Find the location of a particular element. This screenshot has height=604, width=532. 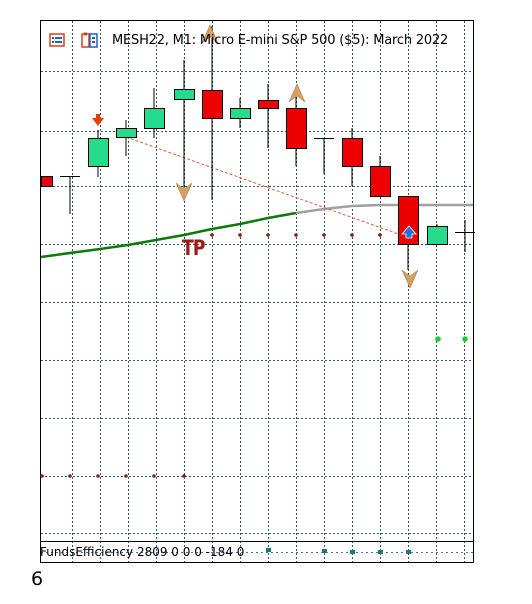

template-icon is located at coordinates (89, 40).